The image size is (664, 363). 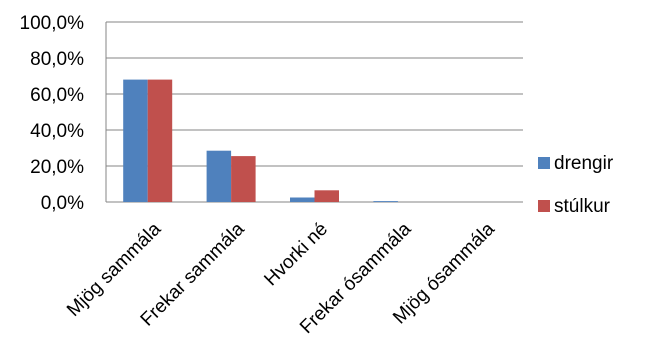 What do you see at coordinates (582, 206) in the screenshot?
I see `legend-label-stúlkur: stúlkur` at bounding box center [582, 206].